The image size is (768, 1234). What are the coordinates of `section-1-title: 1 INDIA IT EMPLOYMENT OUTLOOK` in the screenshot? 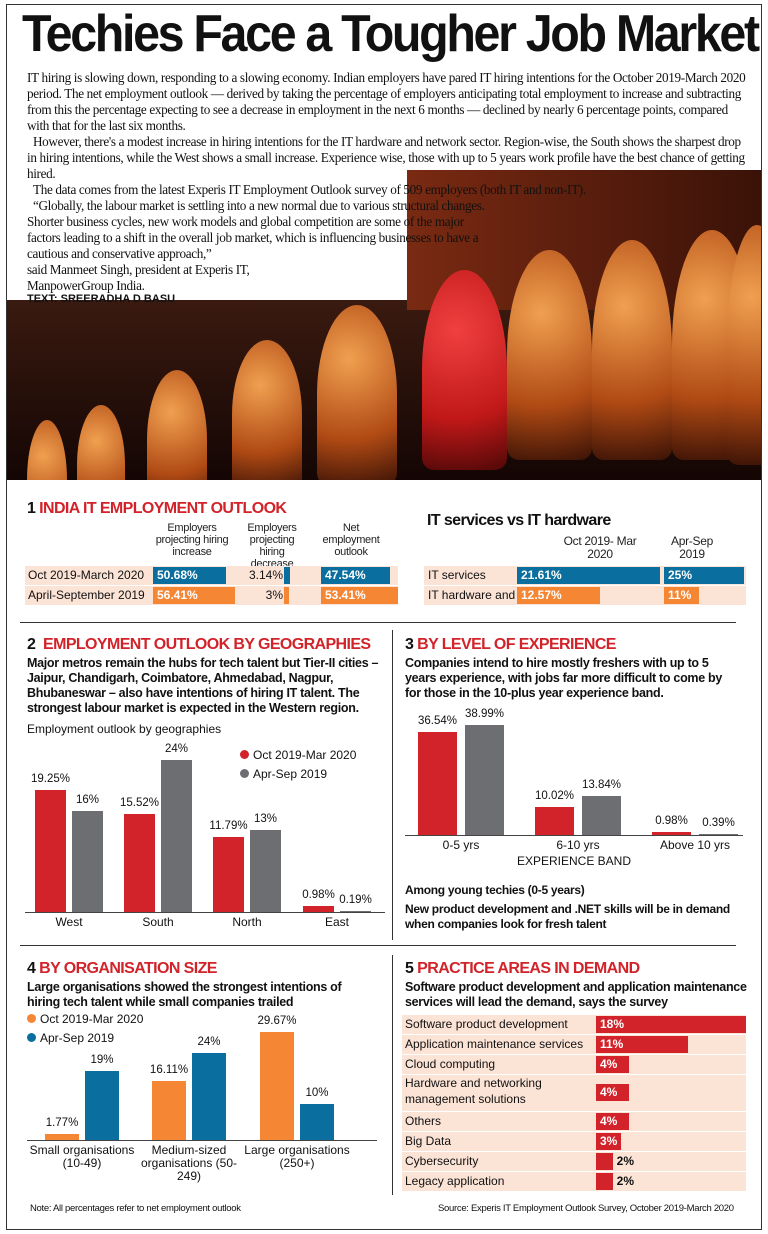 It's located at (157, 509).